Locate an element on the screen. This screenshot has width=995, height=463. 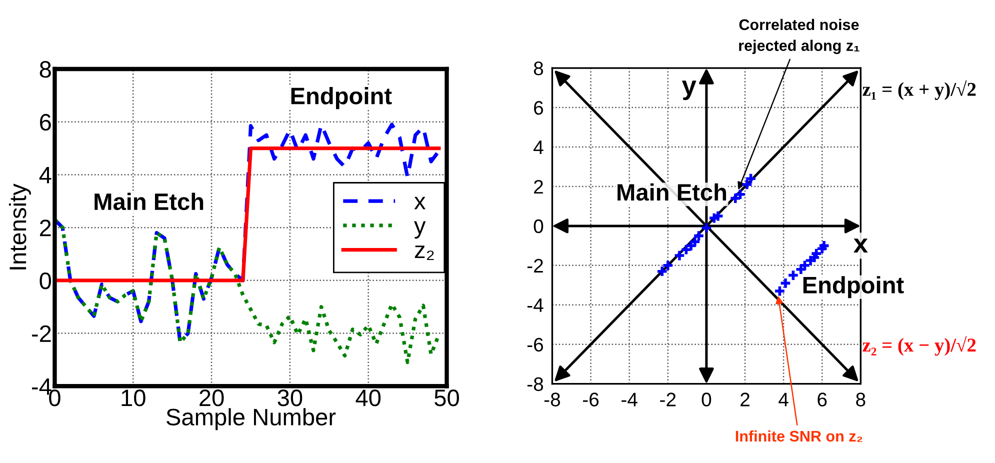
x-tick-label: 50 is located at coordinates (446, 398).